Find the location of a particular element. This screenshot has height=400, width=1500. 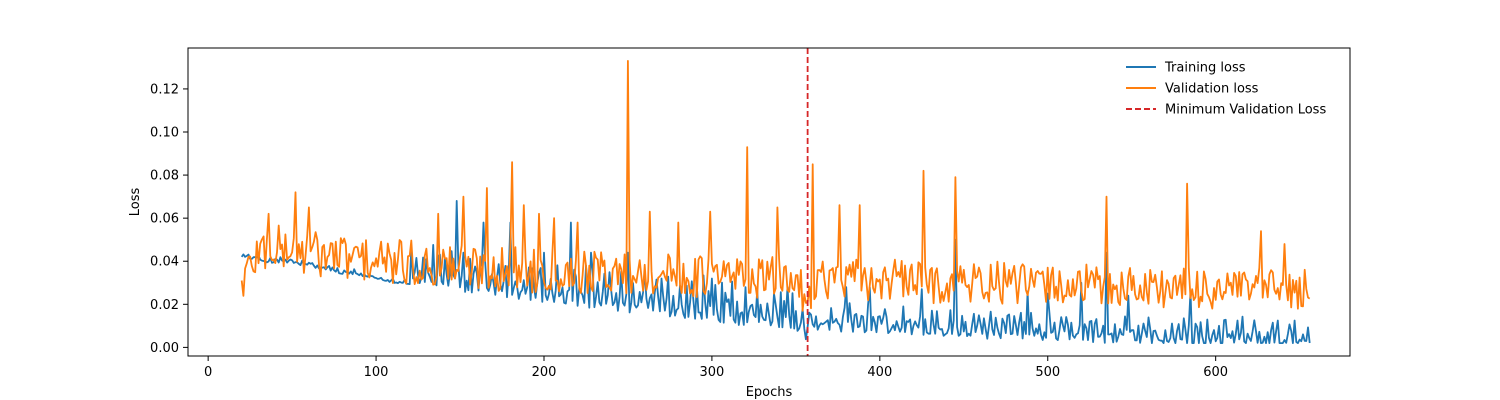

x-tick-label: 600 is located at coordinates (1215, 372).